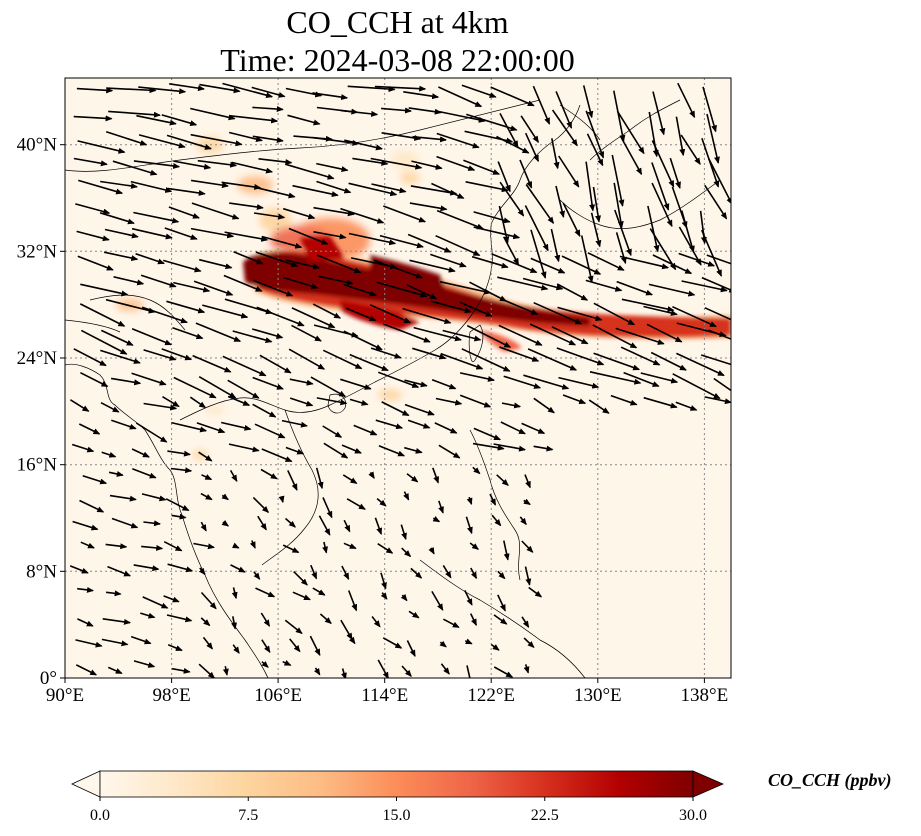 The height and width of the screenshot is (836, 921). Describe the element at coordinates (100, 815) in the screenshot. I see `colorbar-tick-label: 0.0` at that location.